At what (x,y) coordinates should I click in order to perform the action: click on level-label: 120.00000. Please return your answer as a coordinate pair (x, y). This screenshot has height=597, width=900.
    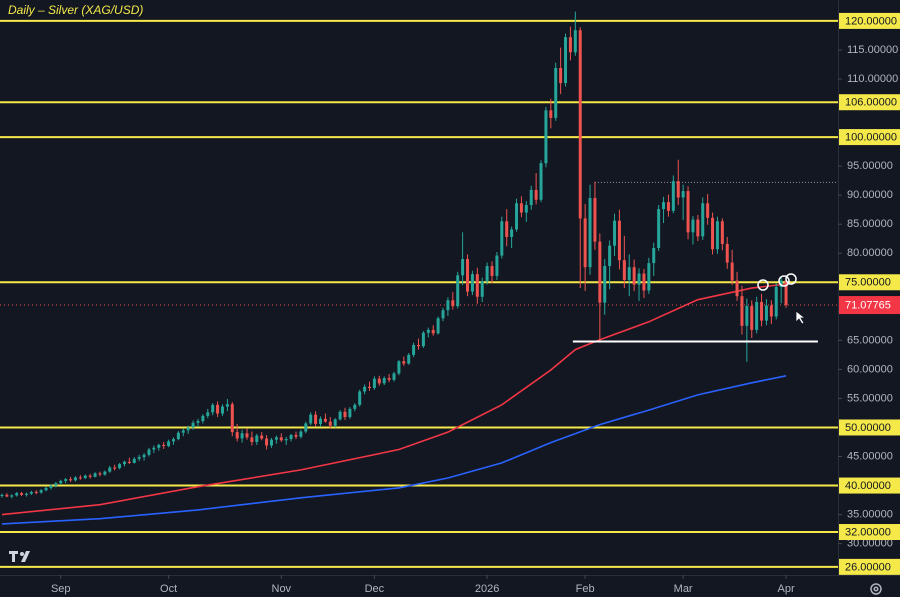
    Looking at the image, I should click on (871, 21).